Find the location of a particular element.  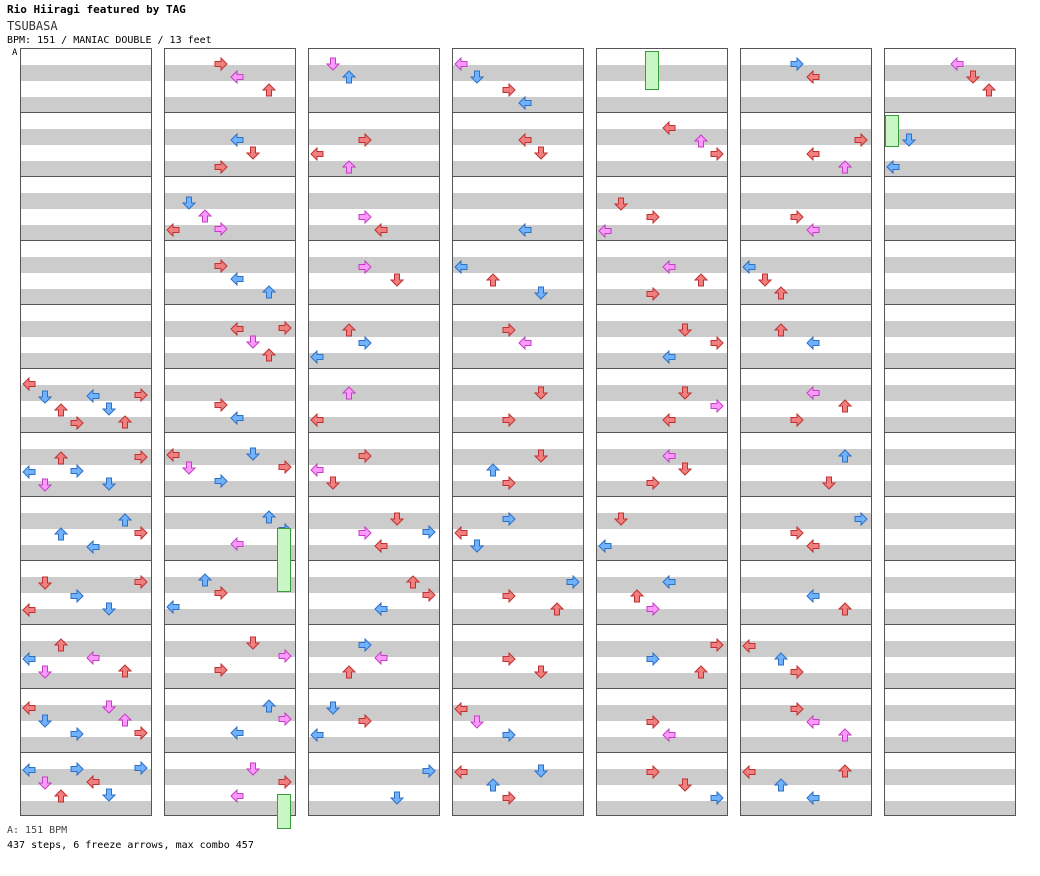

artist-title: Rio Hiiragi featured by TAG is located at coordinates (96, 9).